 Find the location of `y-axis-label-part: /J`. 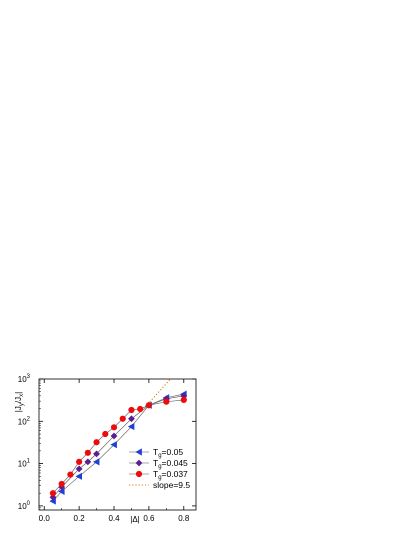

y-axis-label-part: /J is located at coordinates (18, 400).